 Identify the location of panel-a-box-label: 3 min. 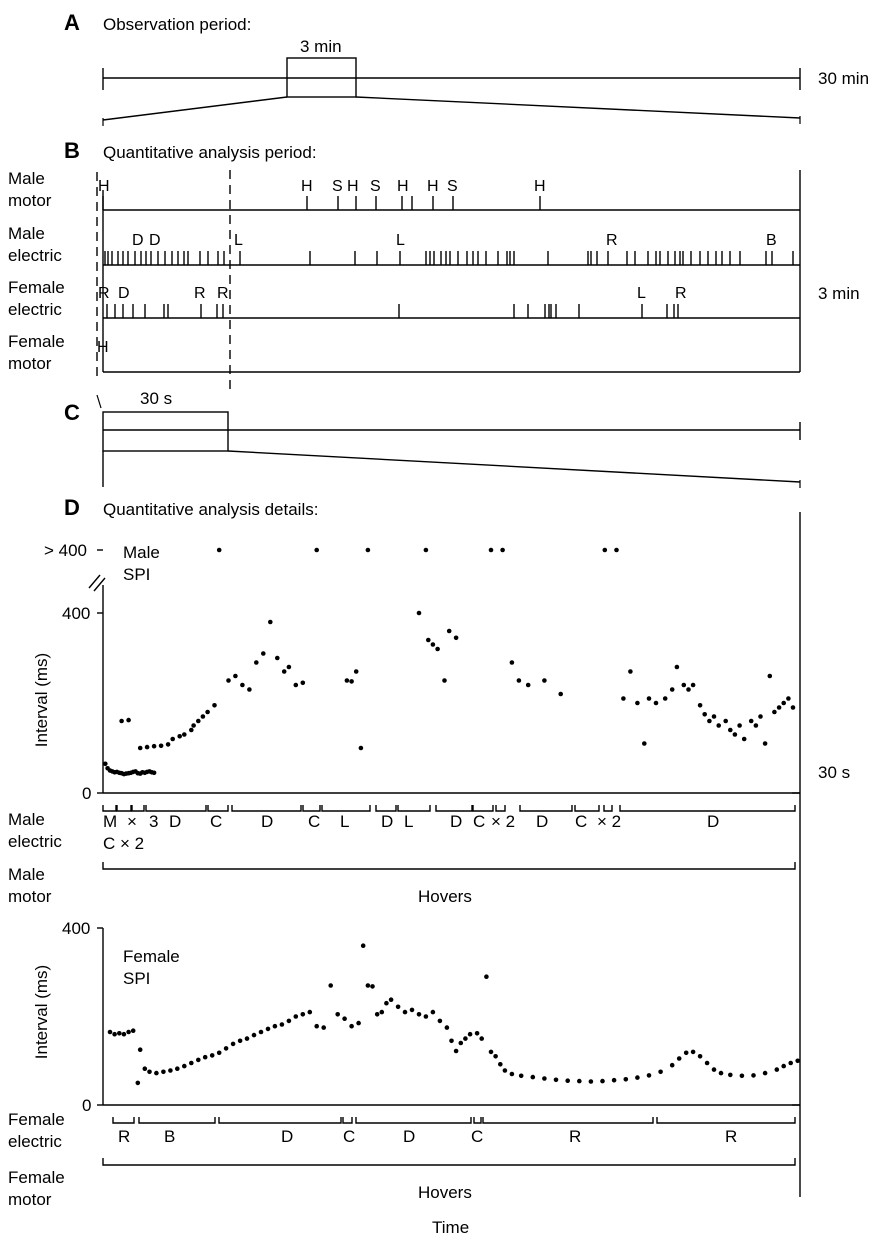
(321, 46).